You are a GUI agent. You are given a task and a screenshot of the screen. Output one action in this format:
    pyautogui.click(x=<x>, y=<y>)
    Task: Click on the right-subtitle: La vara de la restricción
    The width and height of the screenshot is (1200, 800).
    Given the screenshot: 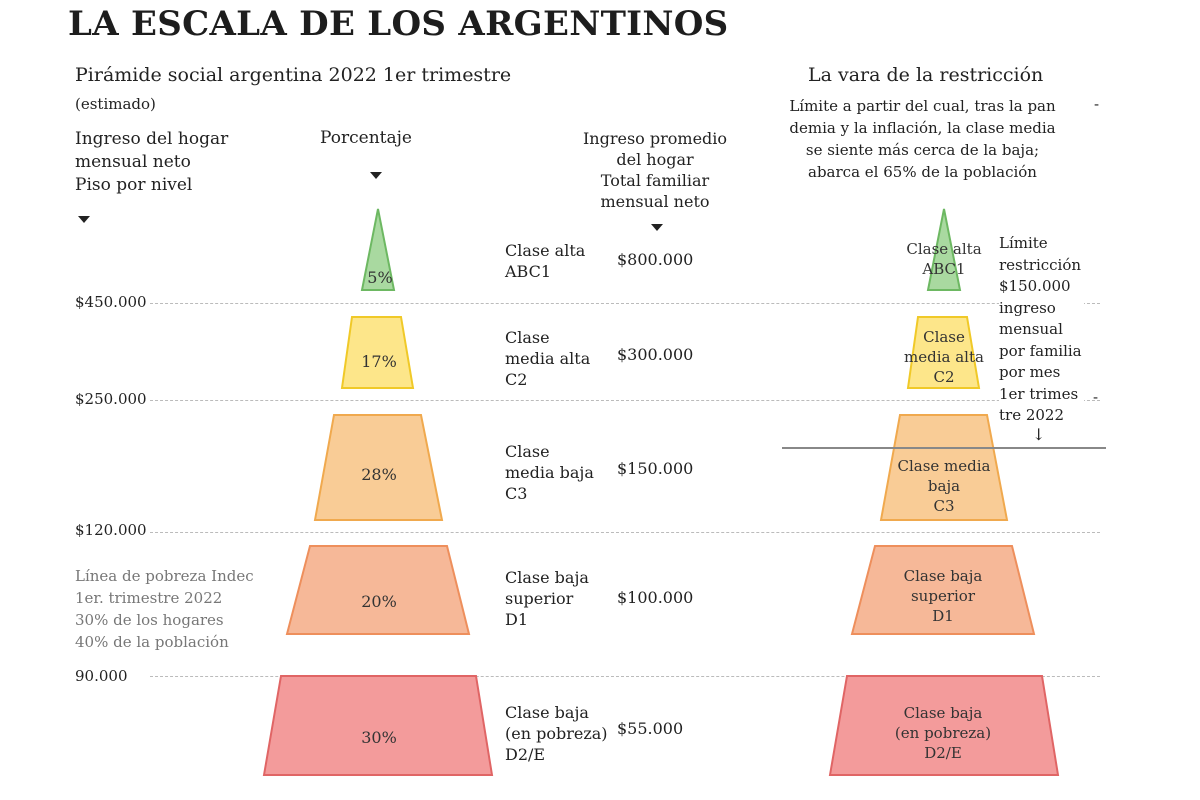 What is the action you would take?
    pyautogui.click(x=926, y=75)
    